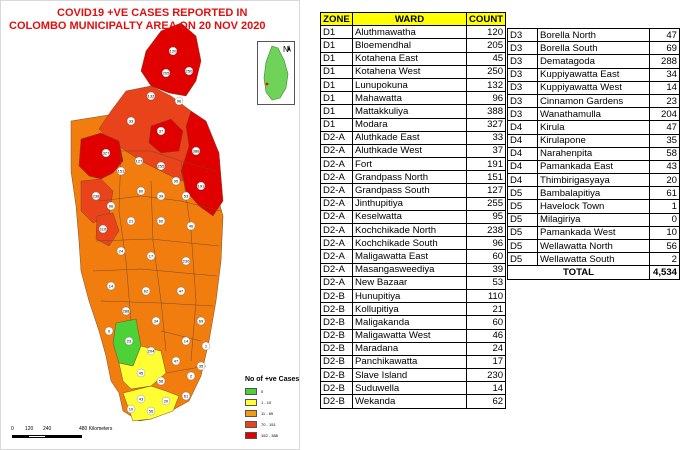  Describe the element at coordinates (173, 50) in the screenshot. I see `ward-marker-label: 120` at that location.